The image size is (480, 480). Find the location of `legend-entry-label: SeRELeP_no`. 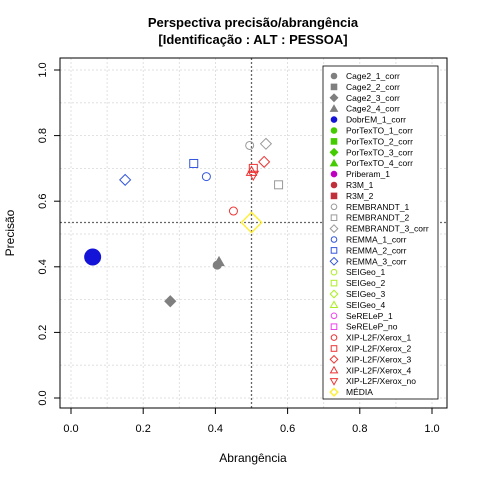

legend-entry-label: SeRELeP_no is located at coordinates (372, 327).